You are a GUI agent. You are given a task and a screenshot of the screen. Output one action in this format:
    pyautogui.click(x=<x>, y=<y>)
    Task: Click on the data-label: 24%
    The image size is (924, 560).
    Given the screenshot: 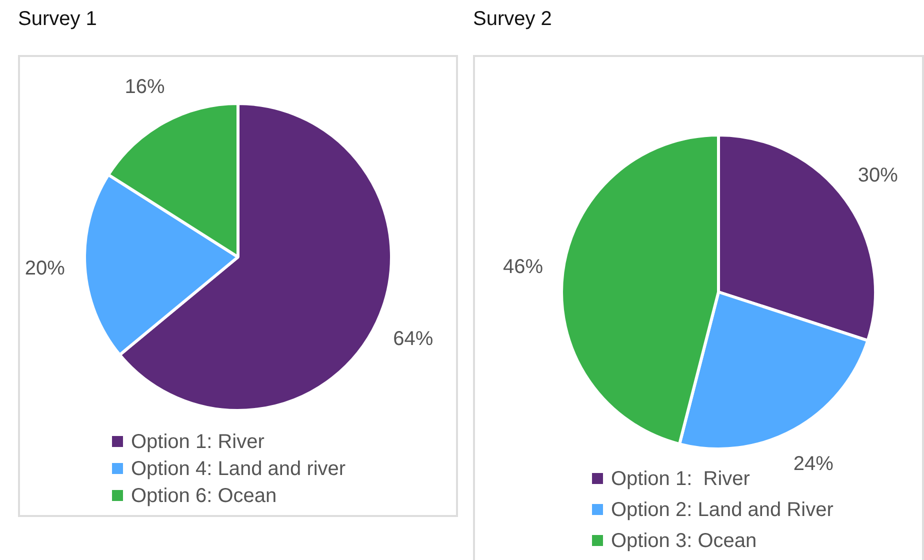 What is the action you would take?
    pyautogui.click(x=813, y=464)
    